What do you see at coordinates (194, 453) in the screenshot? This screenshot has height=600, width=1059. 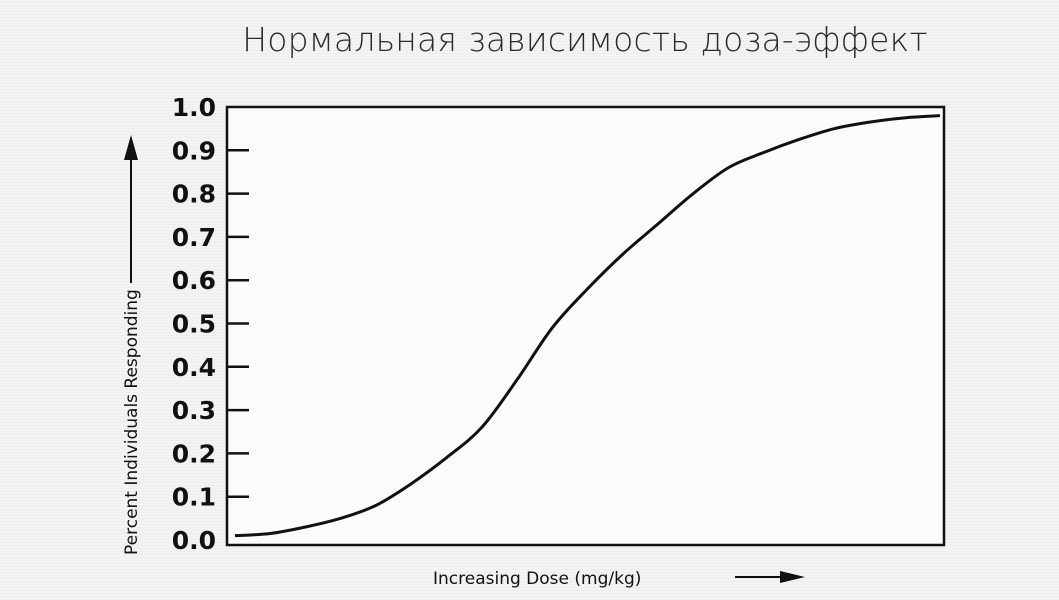 I see `y-tick-label: 0.2` at bounding box center [194, 453].